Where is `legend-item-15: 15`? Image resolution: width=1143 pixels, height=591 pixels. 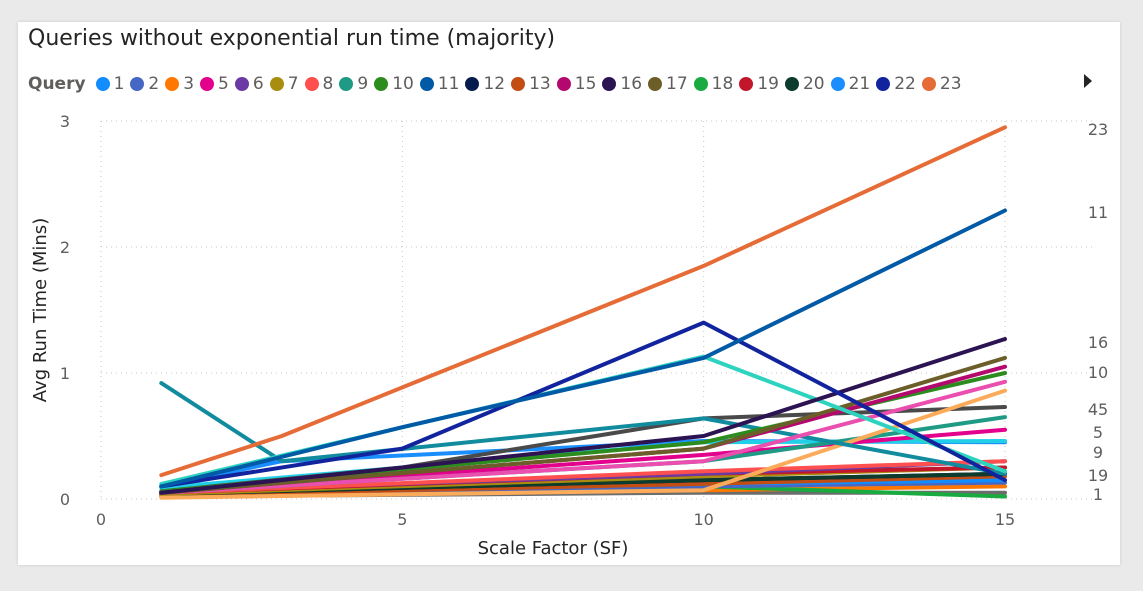 legend-item-15: 15 is located at coordinates (576, 84).